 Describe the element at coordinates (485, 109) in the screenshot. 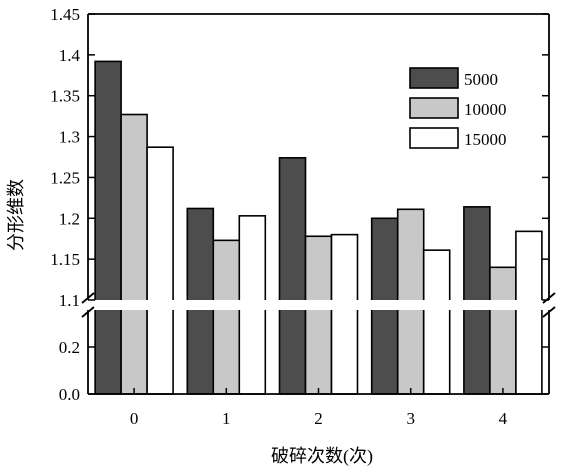

I see `legend-label-10000: 10000` at that location.